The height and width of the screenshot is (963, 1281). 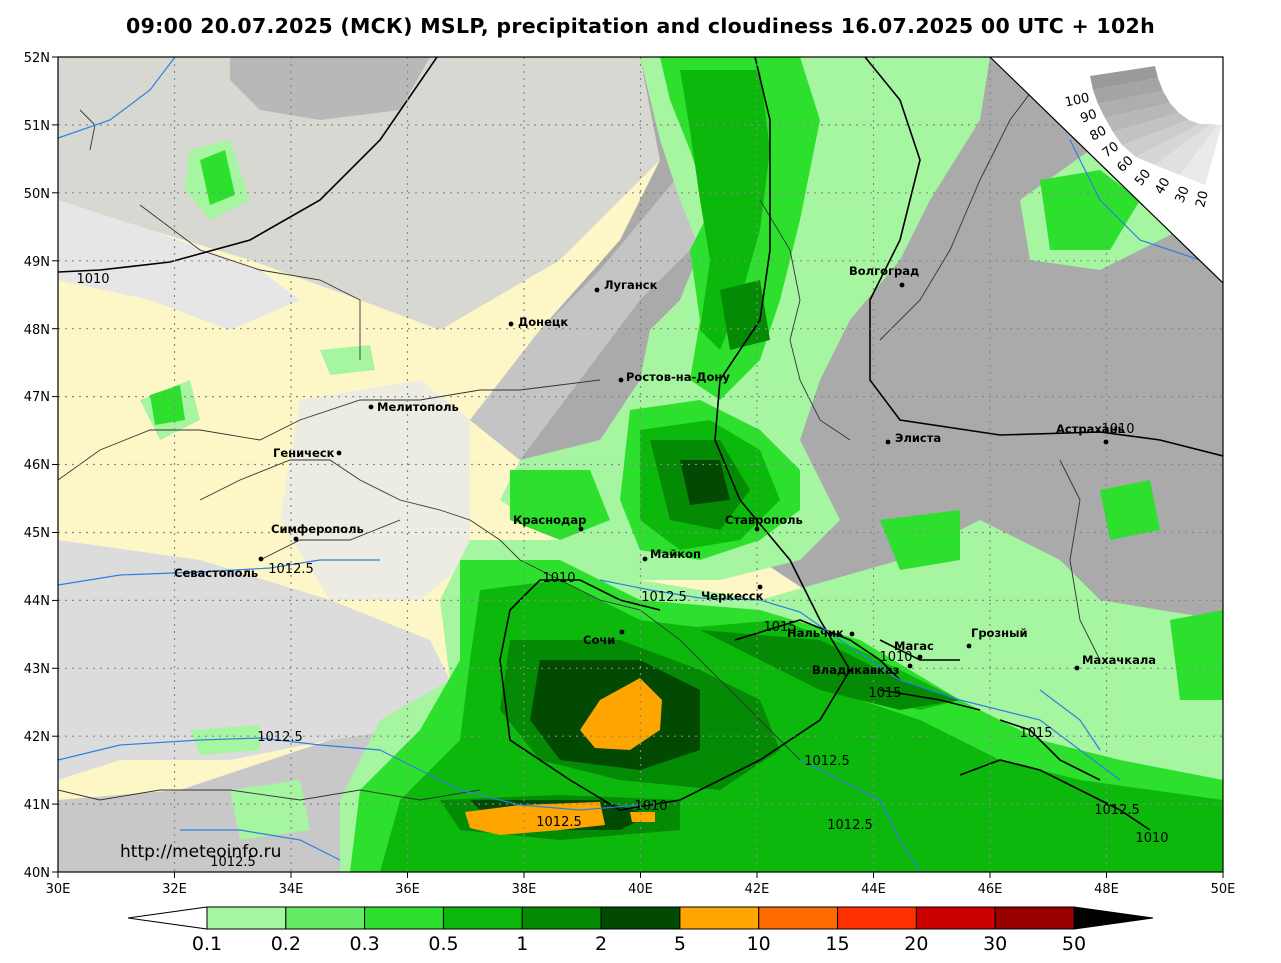 What do you see at coordinates (678, 377) in the screenshot?
I see `city-label: Ростов-на-Дону` at bounding box center [678, 377].